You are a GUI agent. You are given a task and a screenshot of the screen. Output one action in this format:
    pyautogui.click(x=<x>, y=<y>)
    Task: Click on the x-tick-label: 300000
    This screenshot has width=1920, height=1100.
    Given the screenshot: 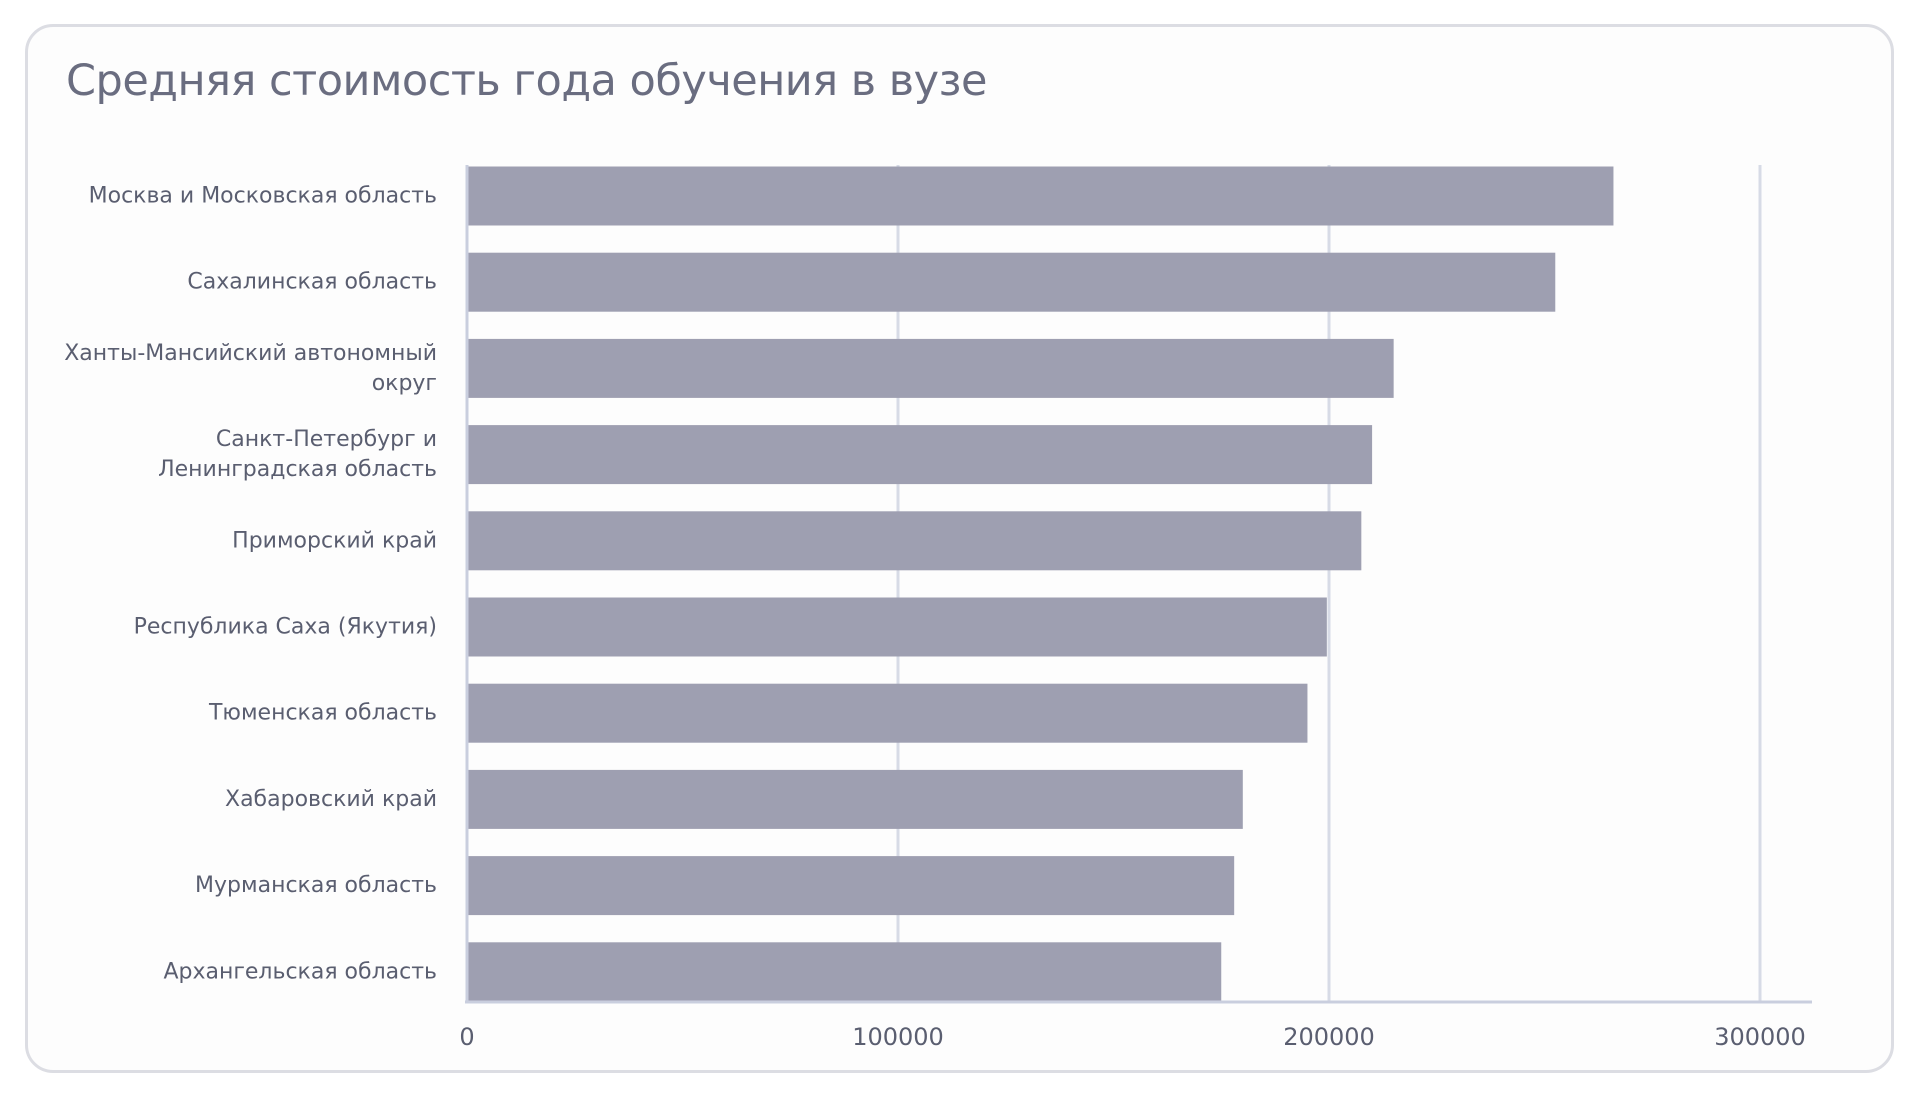 What is the action you would take?
    pyautogui.click(x=1760, y=1037)
    